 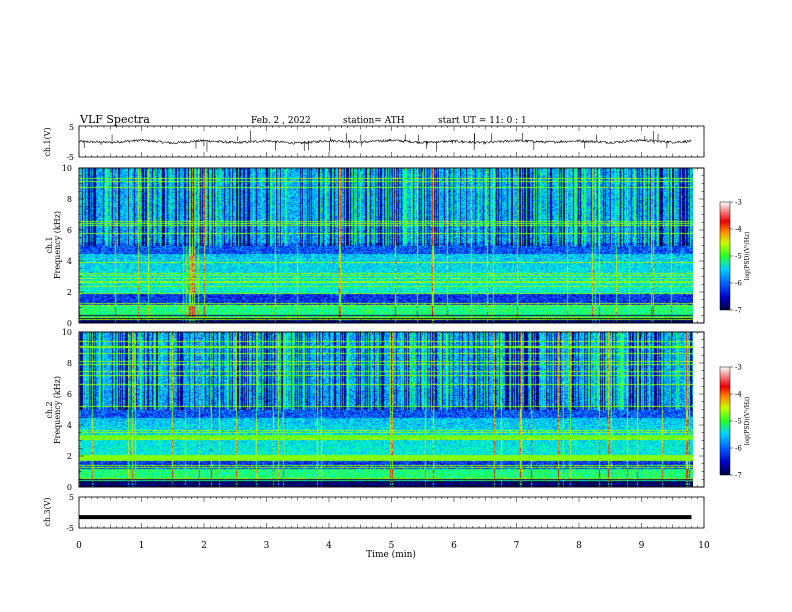 What do you see at coordinates (57, 245) in the screenshot?
I see `ch1-frequency-label: Frequency (kHz)` at bounding box center [57, 245].